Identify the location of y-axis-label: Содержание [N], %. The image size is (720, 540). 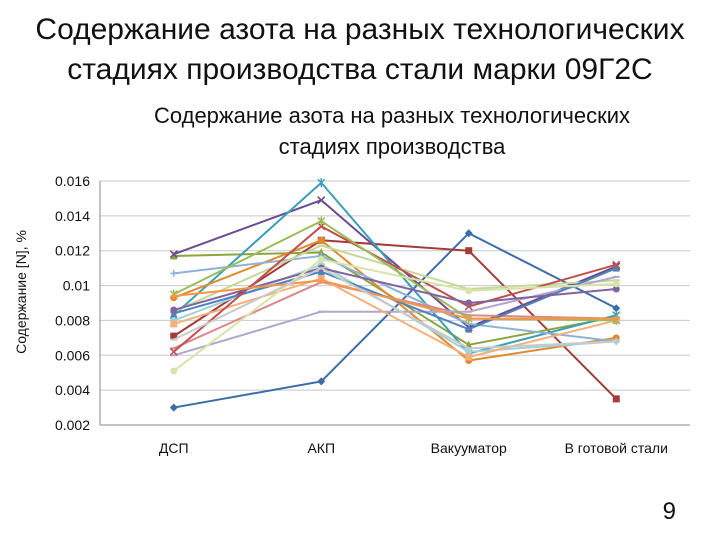
(21, 292).